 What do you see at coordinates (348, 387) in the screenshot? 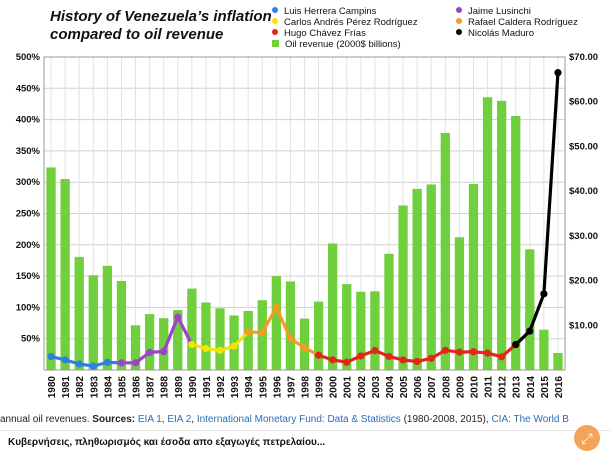
I see `x-tick-label: 2001` at bounding box center [348, 387].